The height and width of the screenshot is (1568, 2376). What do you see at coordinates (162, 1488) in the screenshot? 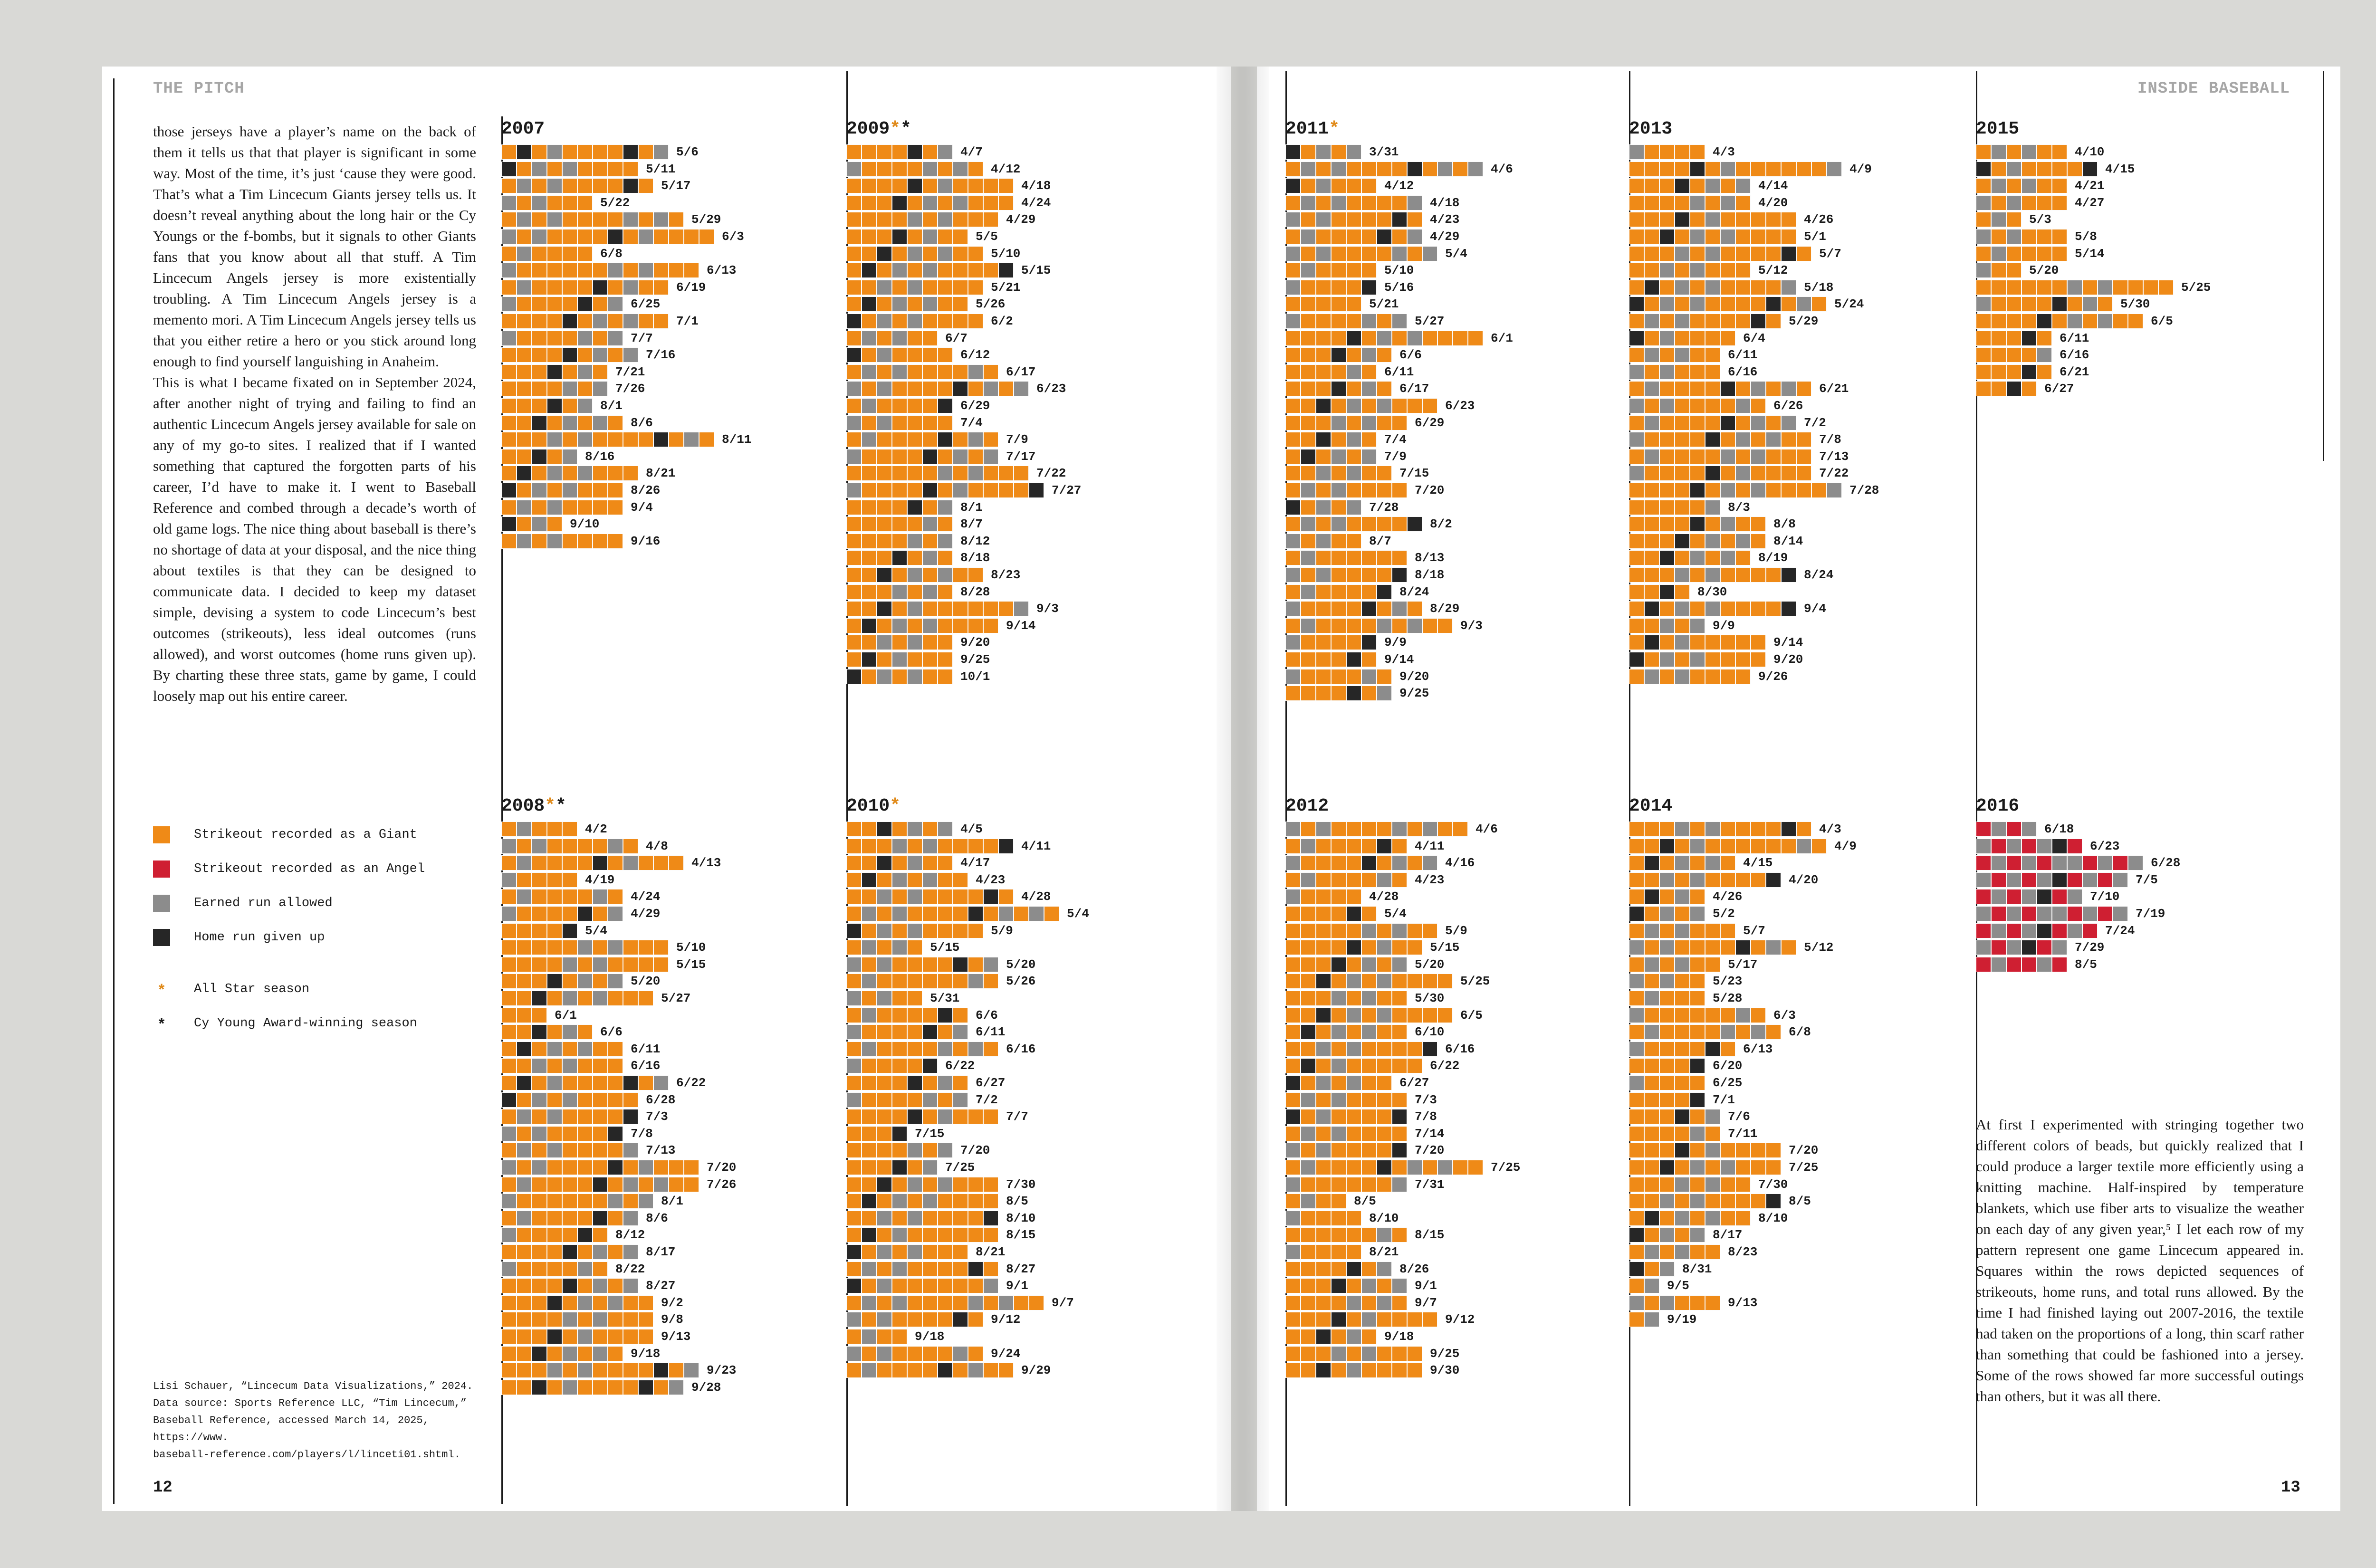
I see `left-page-number: 12` at bounding box center [162, 1488].